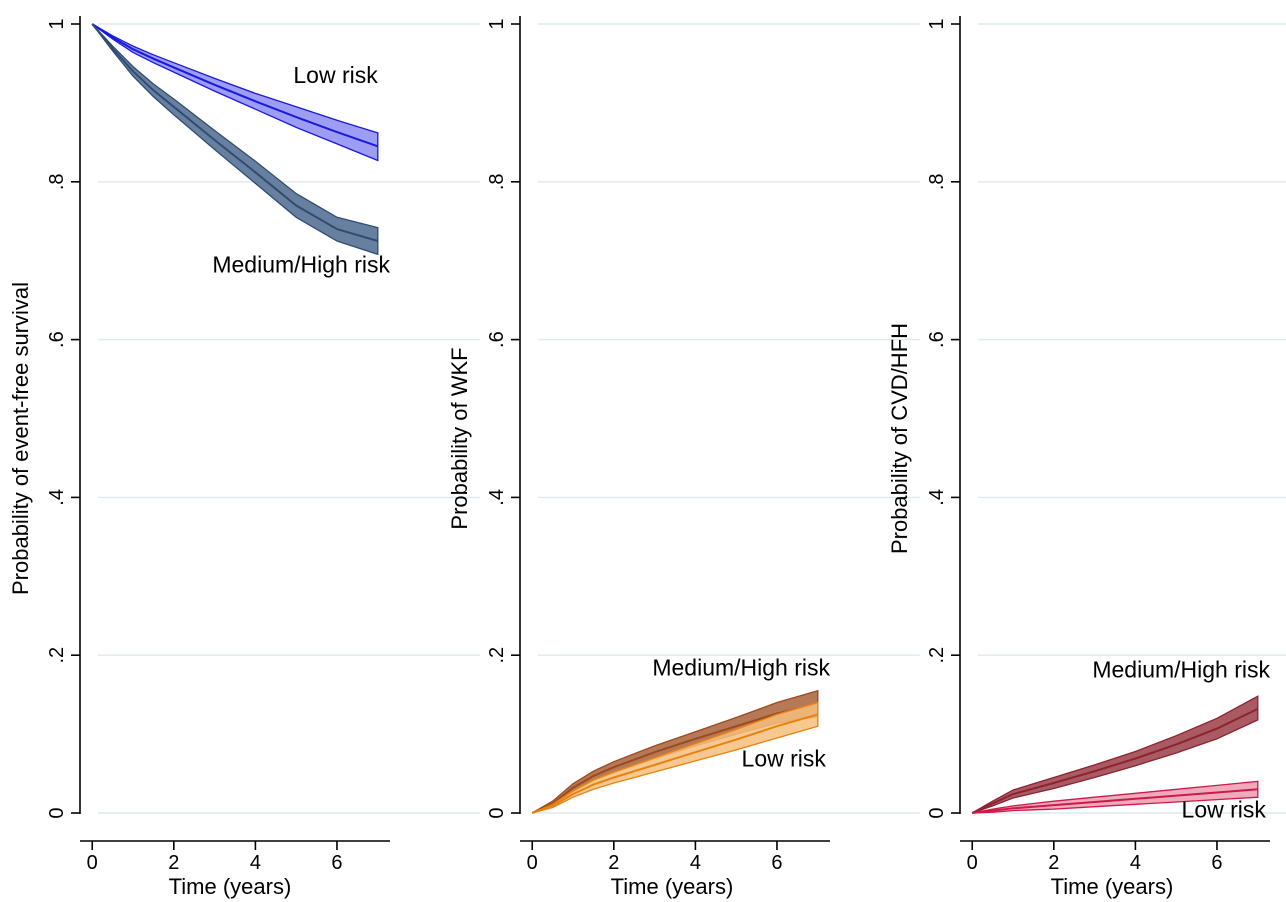  I want to click on y-axis-title: Probability of event-free survival, so click(20, 438).